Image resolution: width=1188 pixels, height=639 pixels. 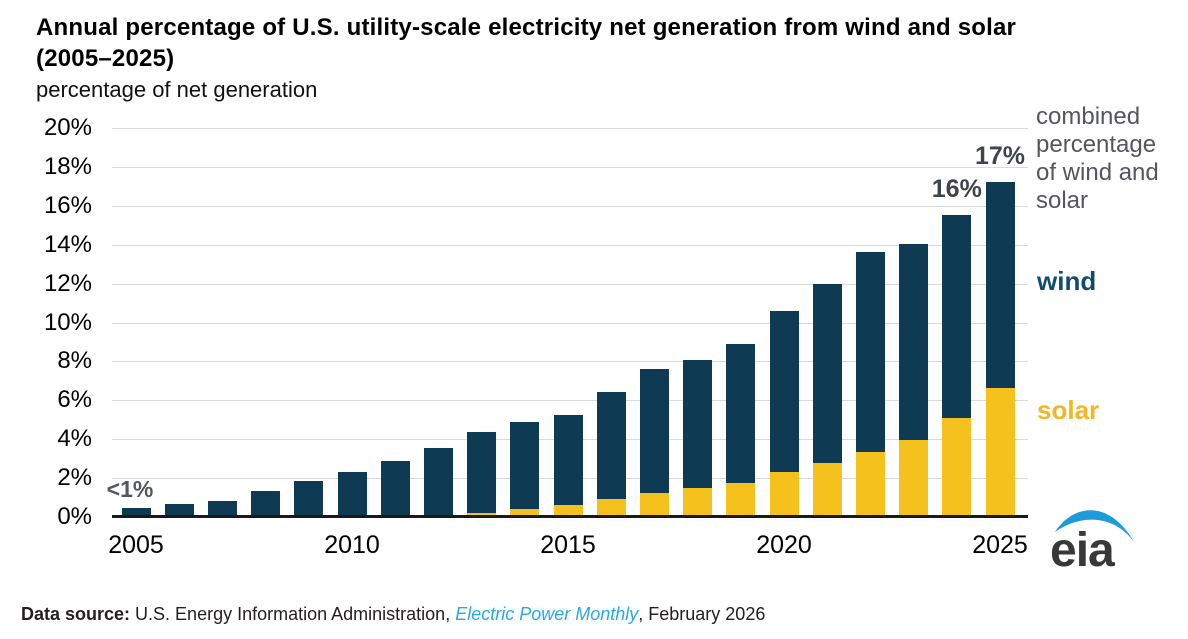 I want to click on bar-value-annotation-2025: 17%, so click(x=1000, y=156).